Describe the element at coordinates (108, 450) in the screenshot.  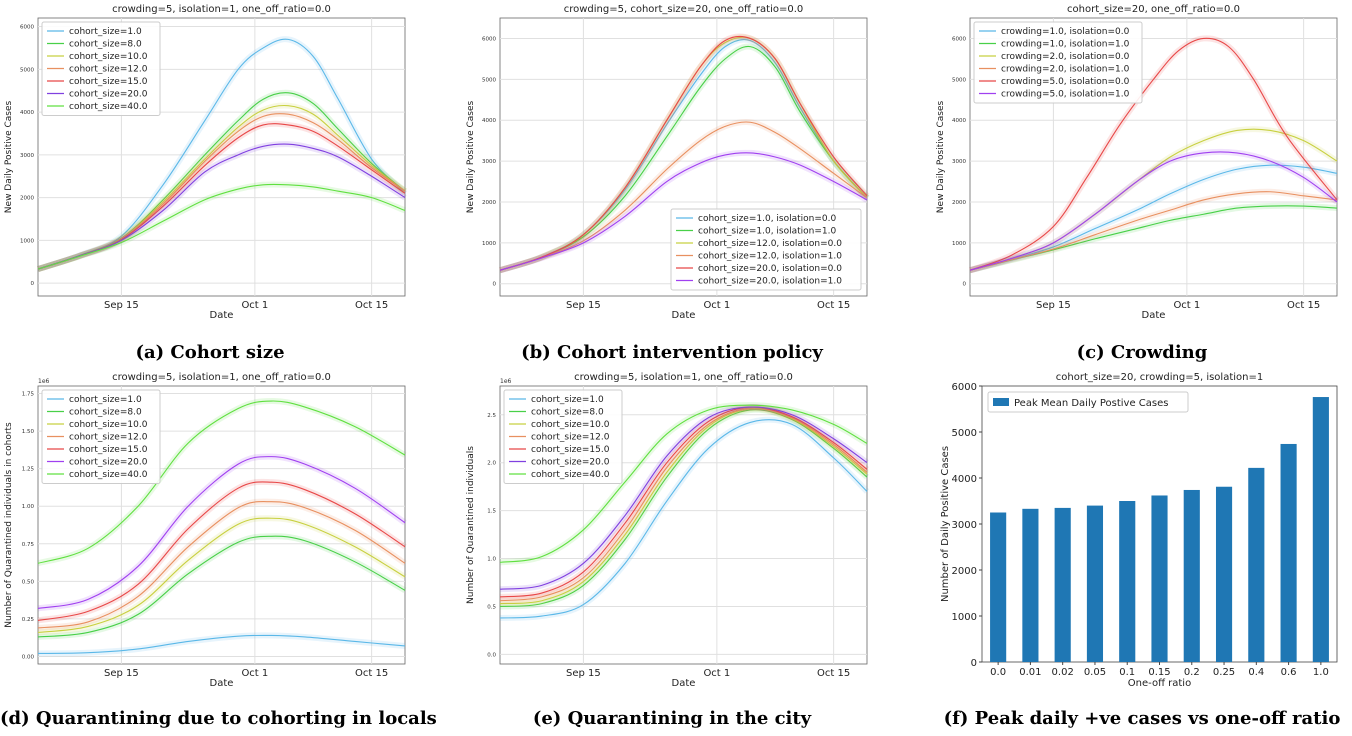
I see `legend-entry: cohort_size=15.0` at that location.